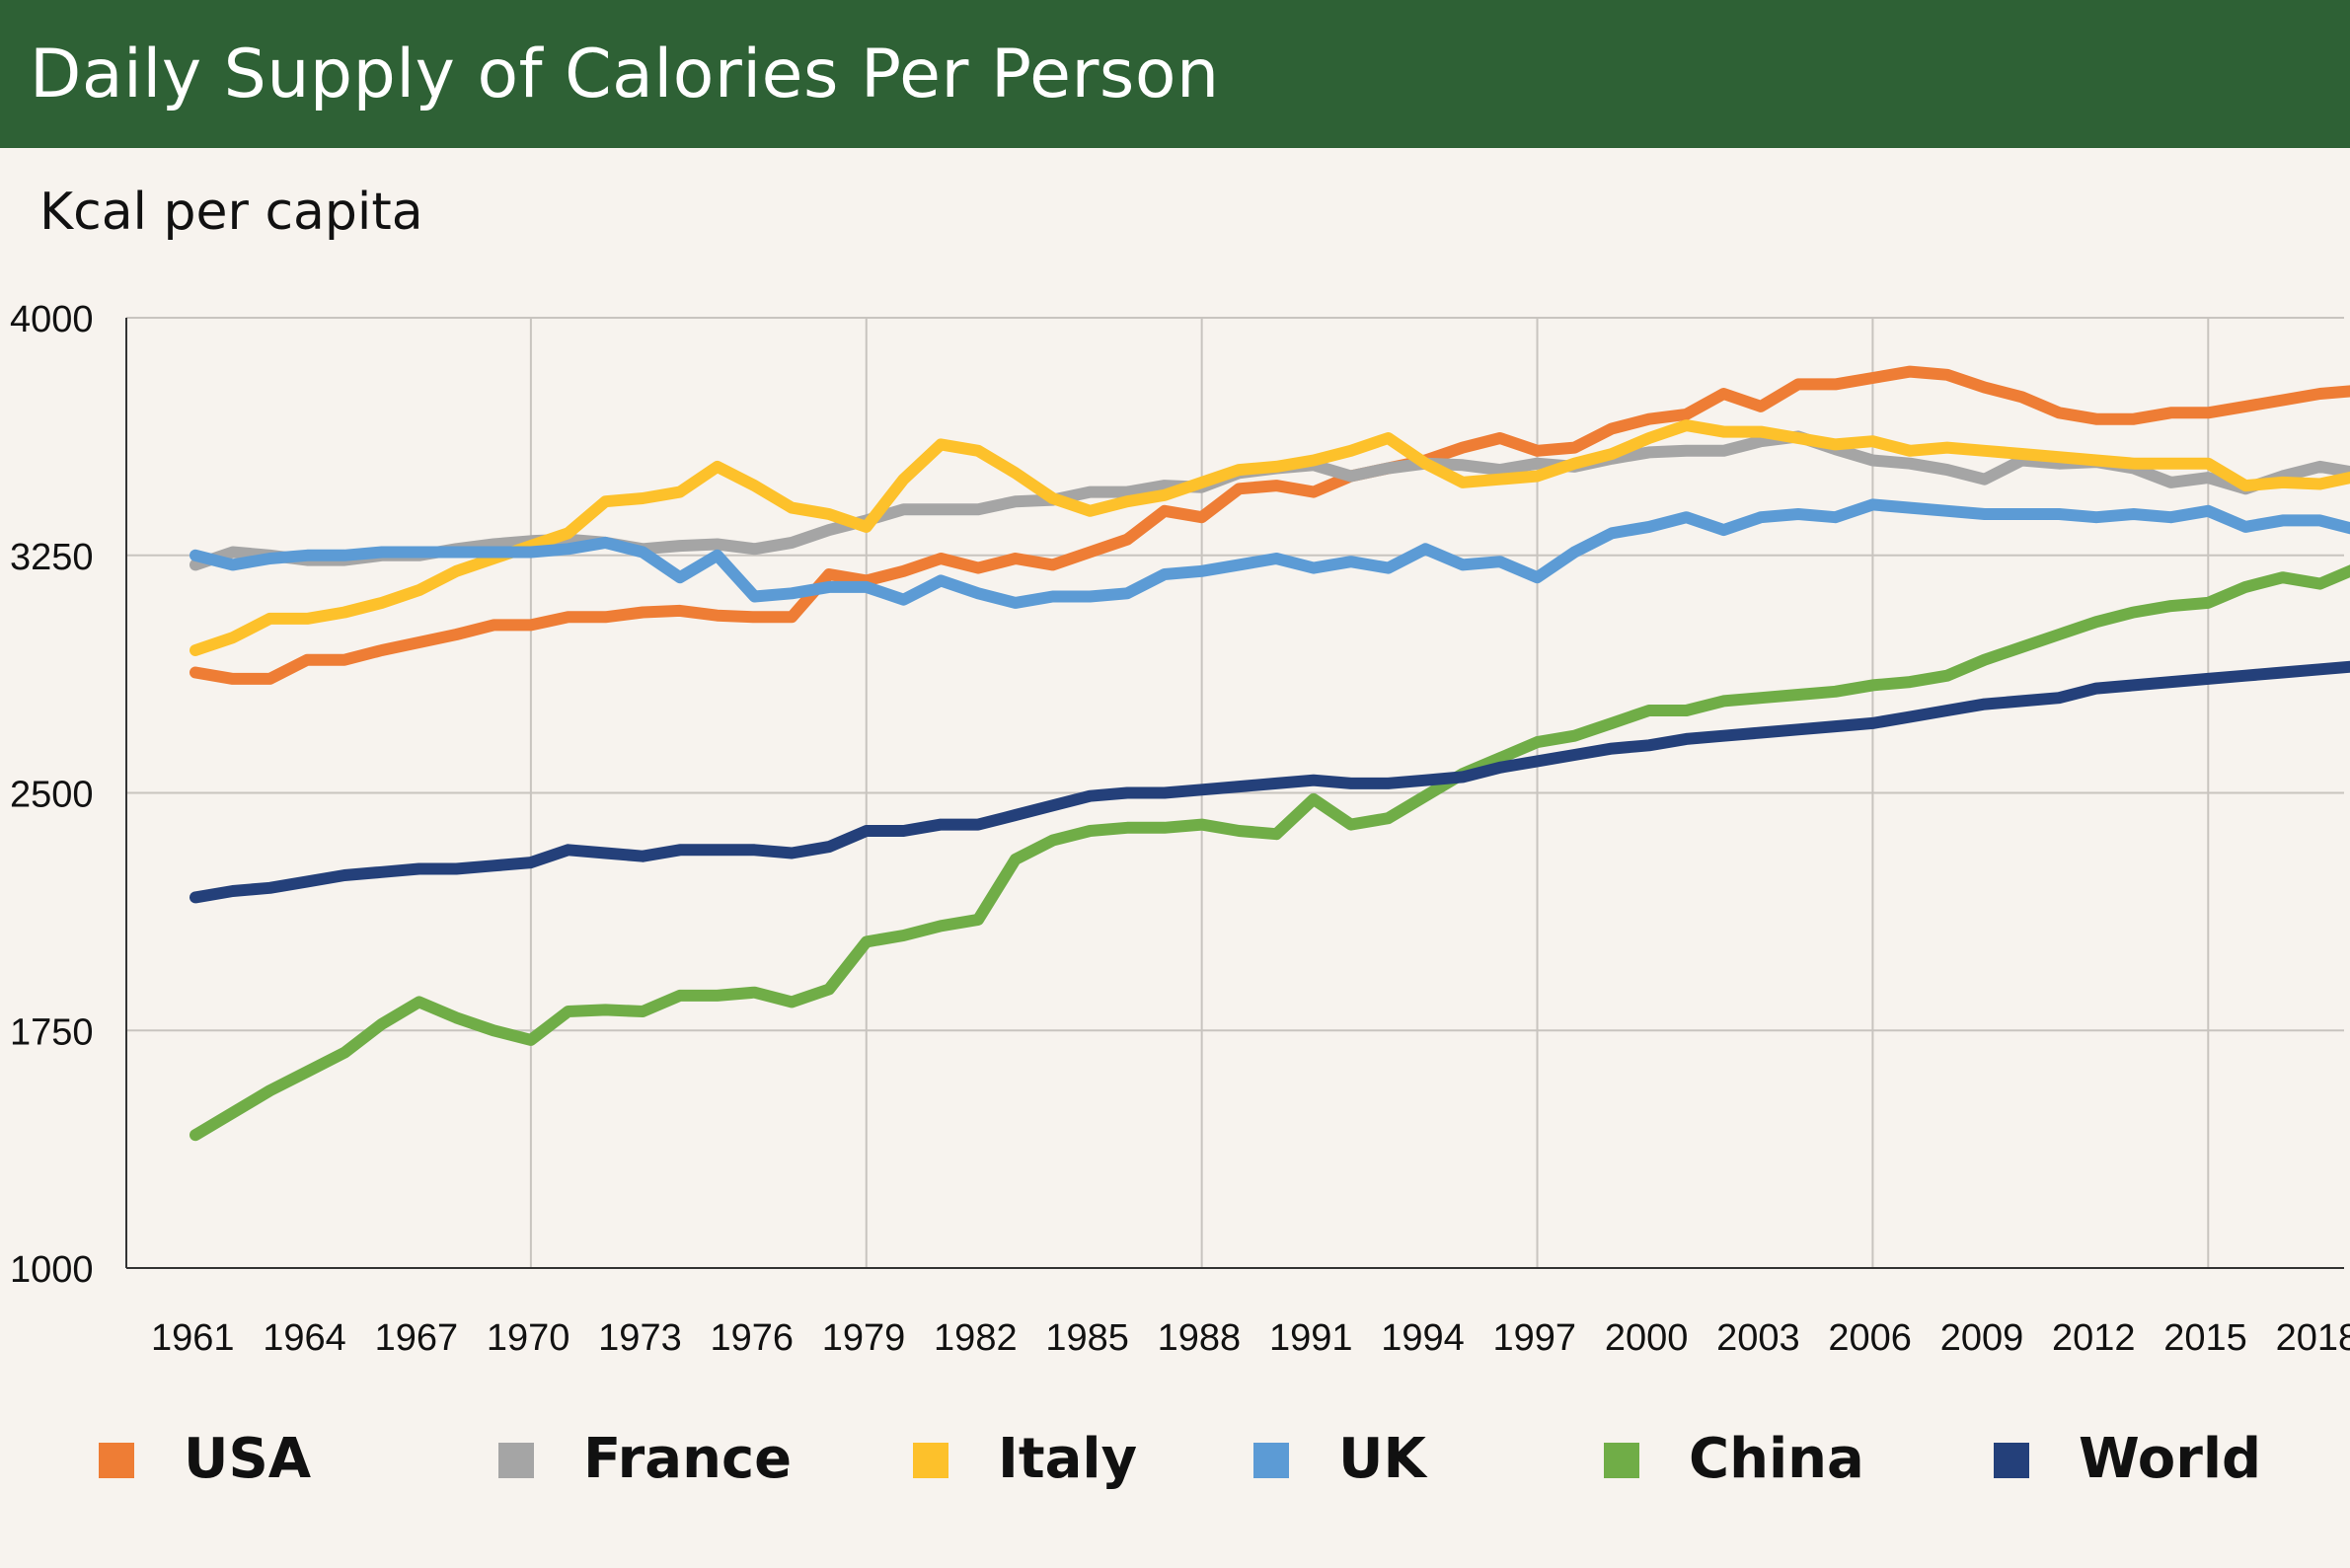 This screenshot has height=1568, width=2350. Describe the element at coordinates (305, 1338) in the screenshot. I see `x-tick-label: 1964` at that location.